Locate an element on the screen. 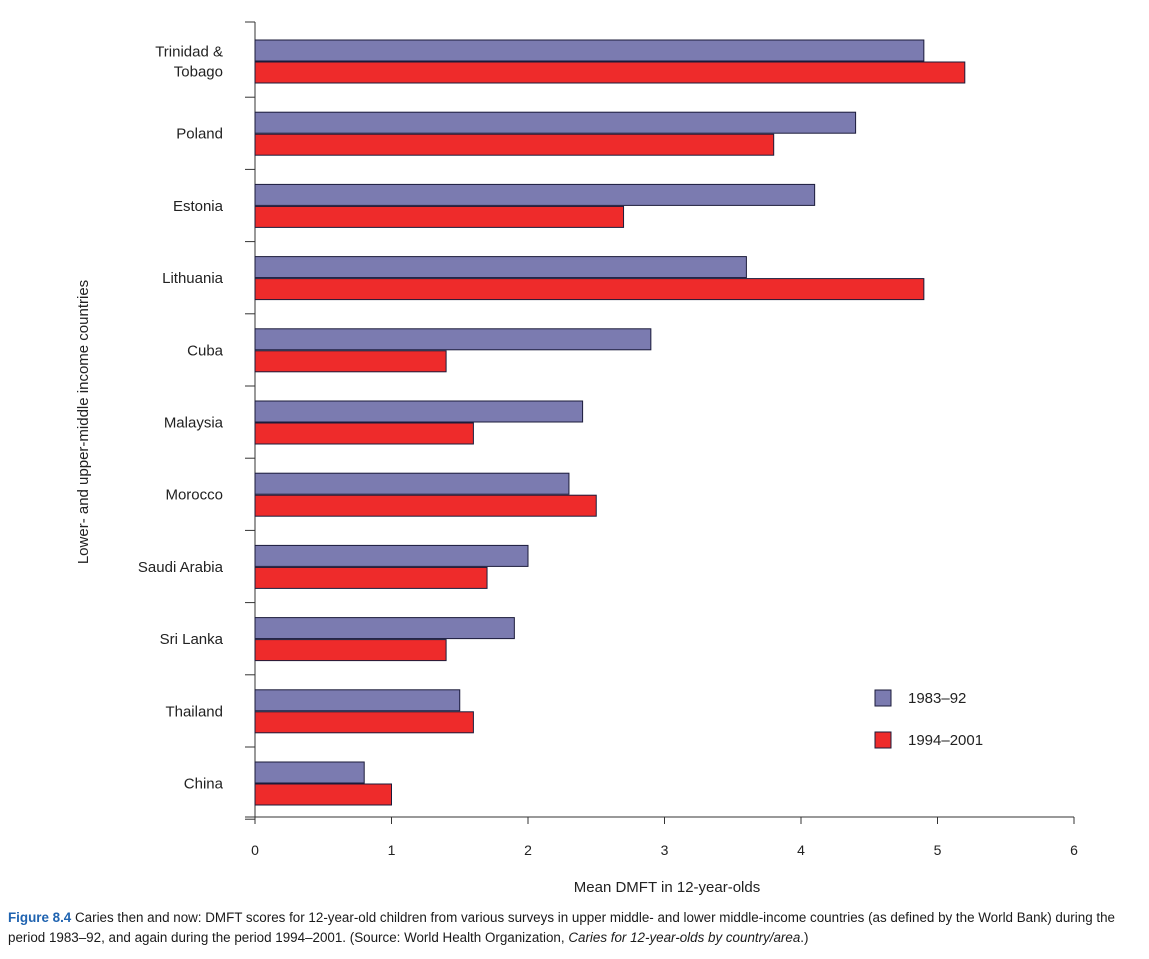 Image resolution: width=1149 pixels, height=959 pixels. category-label: Cuba is located at coordinates (205, 350).